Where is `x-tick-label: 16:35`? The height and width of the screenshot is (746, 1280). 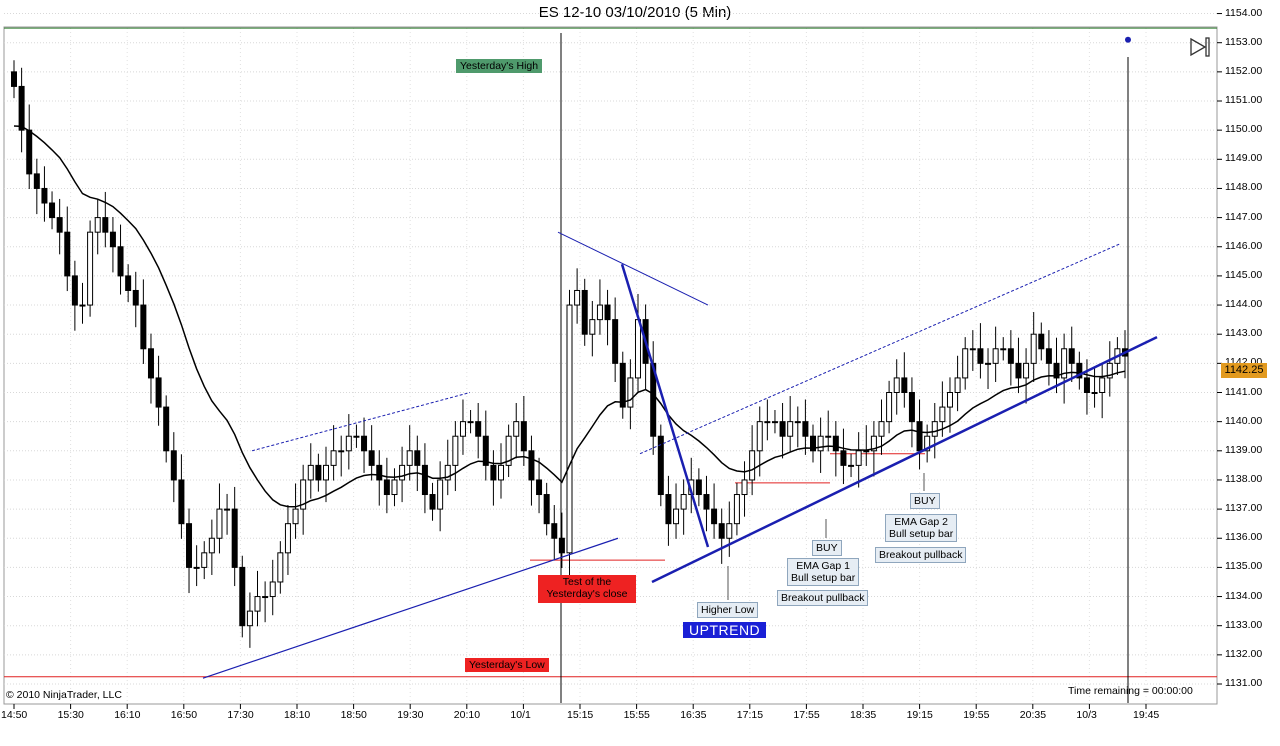
x-tick-label: 16:35 is located at coordinates (693, 715).